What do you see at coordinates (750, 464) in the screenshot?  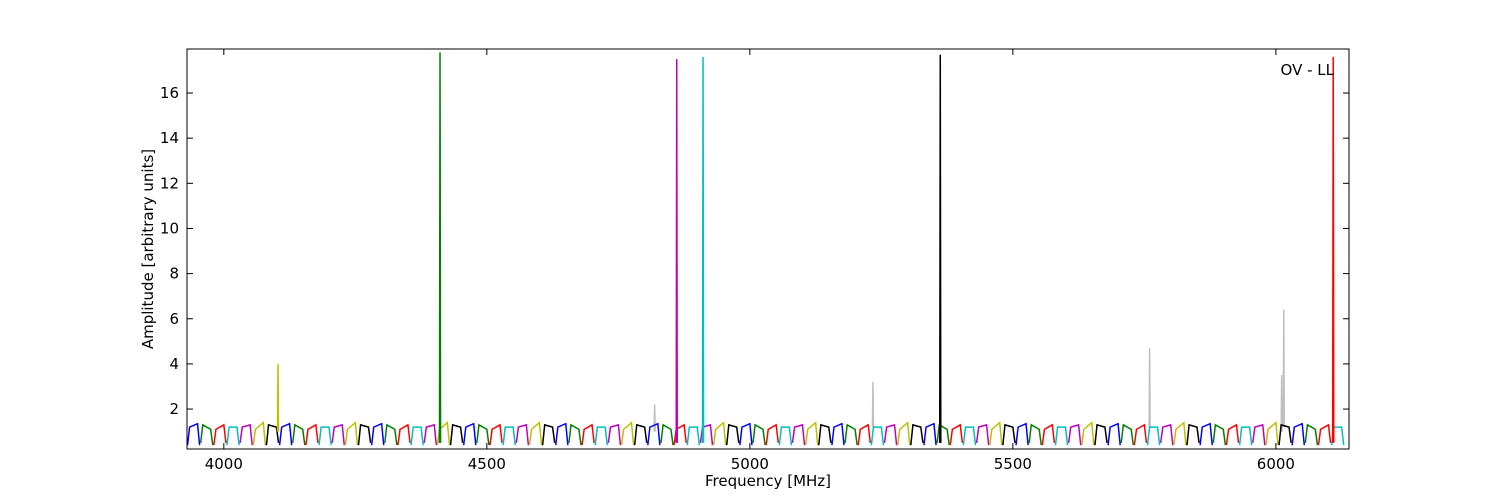 I see `x-tick-label: 5000` at bounding box center [750, 464].